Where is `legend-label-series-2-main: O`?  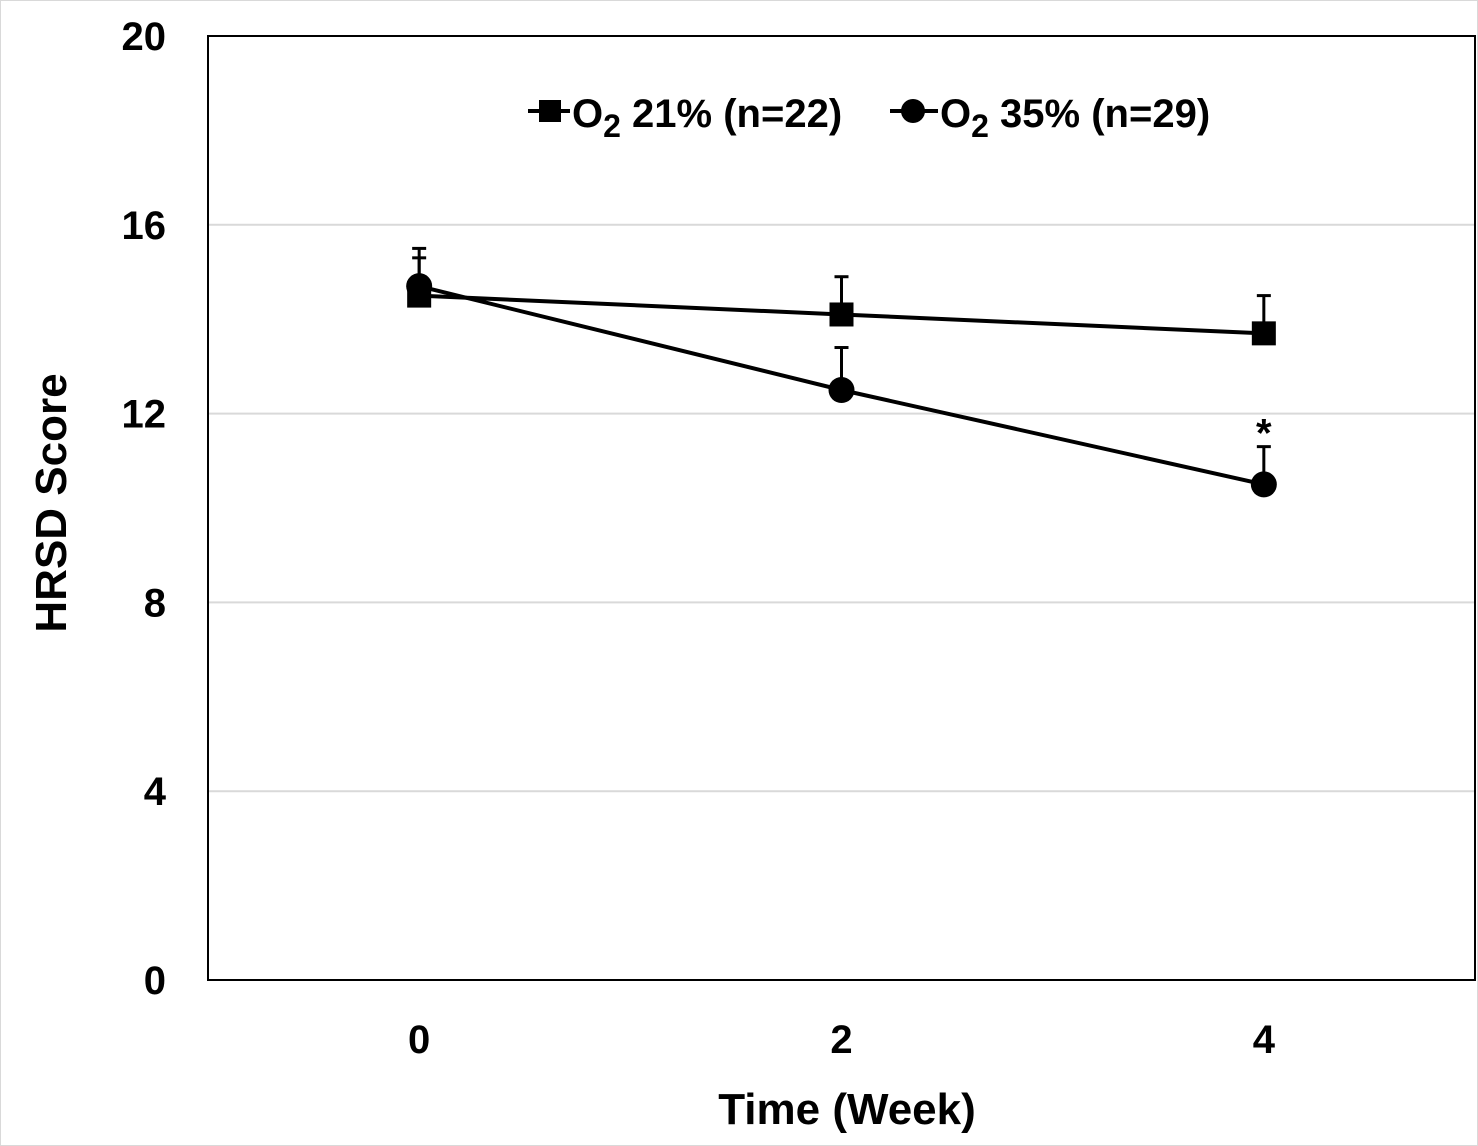 legend-label-series-2-main: O is located at coordinates (955, 114).